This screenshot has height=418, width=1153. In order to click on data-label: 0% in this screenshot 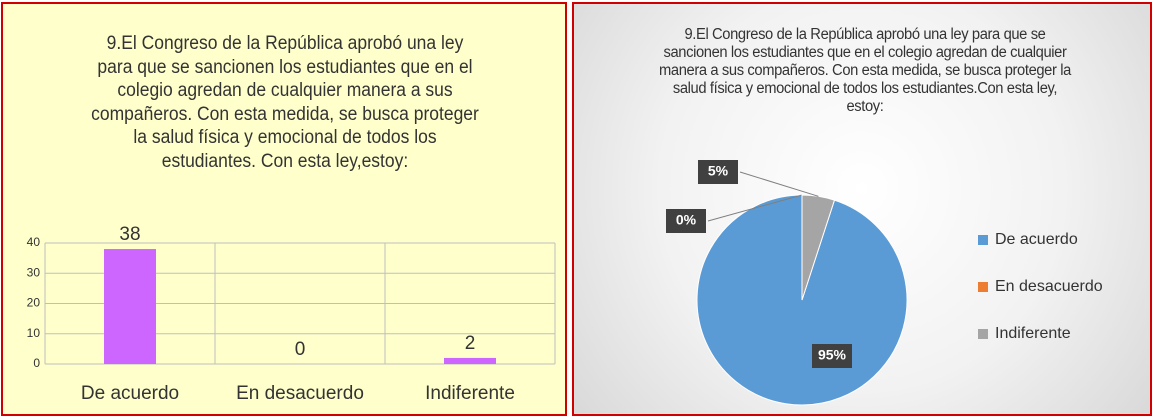, I will do `click(686, 220)`.